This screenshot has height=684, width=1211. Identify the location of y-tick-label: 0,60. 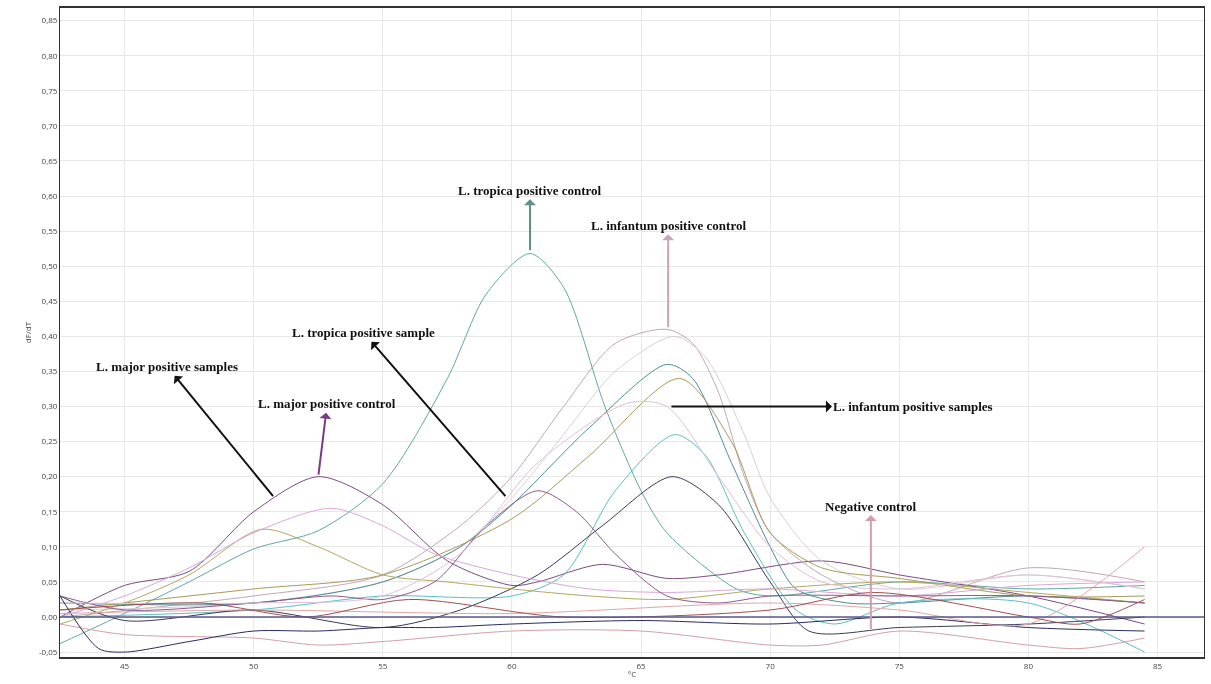
(49, 195).